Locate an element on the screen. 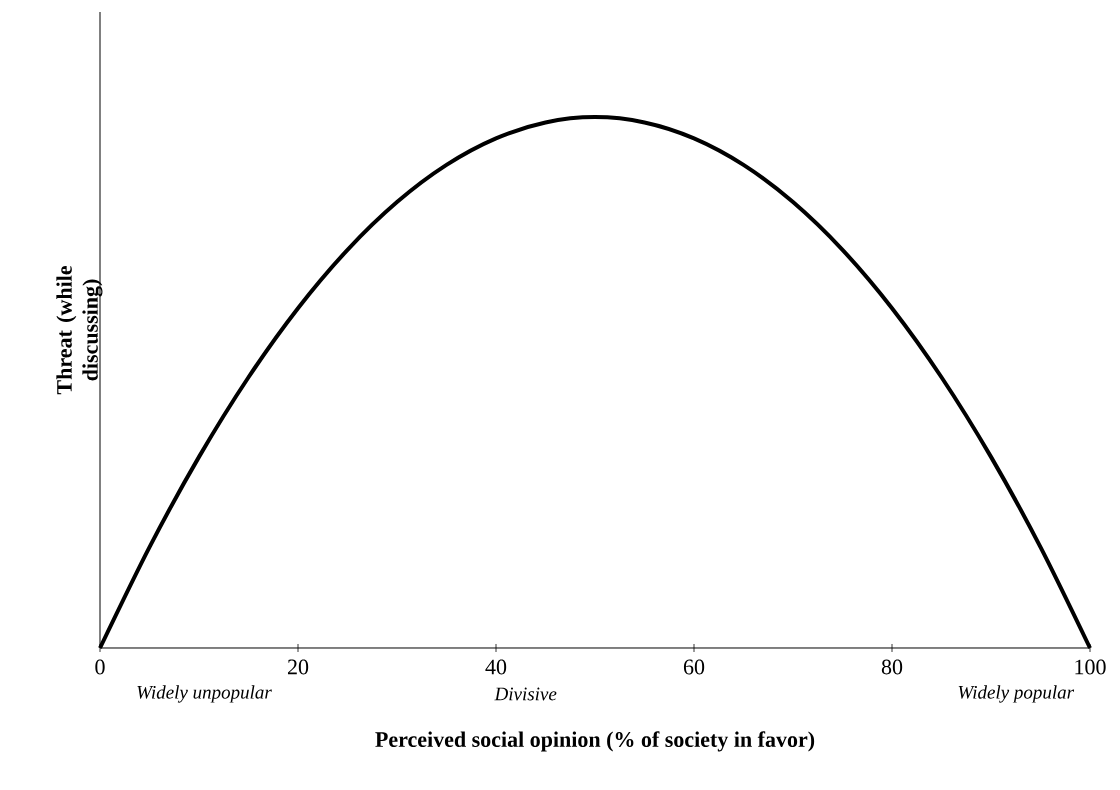 This screenshot has height=790, width=1120. text: Divisive is located at coordinates (525, 694).